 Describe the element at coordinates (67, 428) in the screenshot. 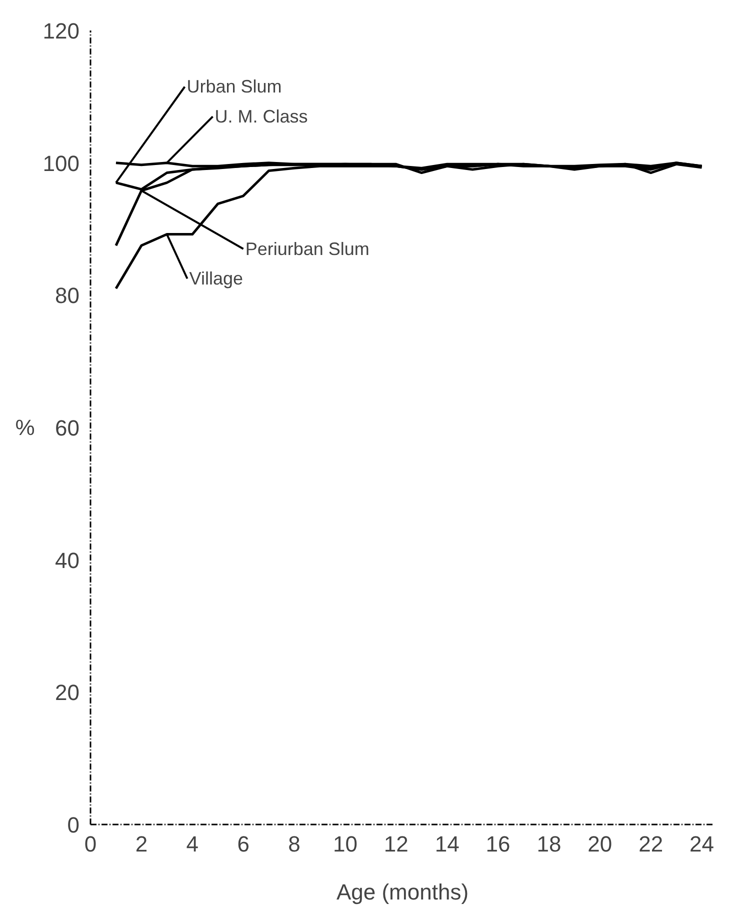

I see `y-tick-label: 60` at that location.